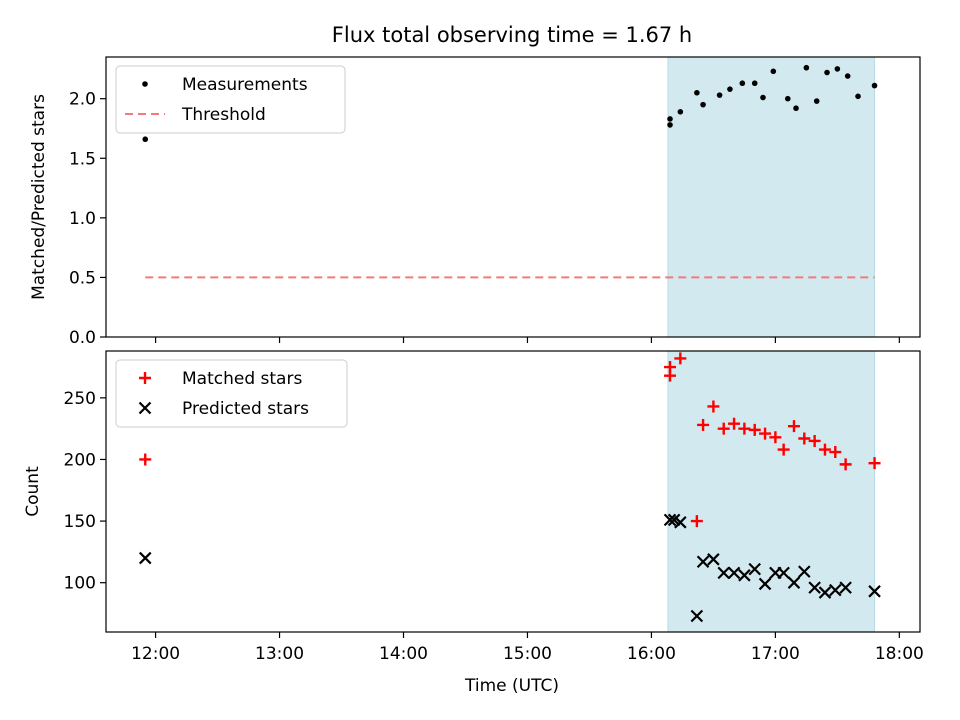 Image resolution: width=960 pixels, height=720 pixels. I want to click on y-tick-label: 0.0, so click(82, 338).